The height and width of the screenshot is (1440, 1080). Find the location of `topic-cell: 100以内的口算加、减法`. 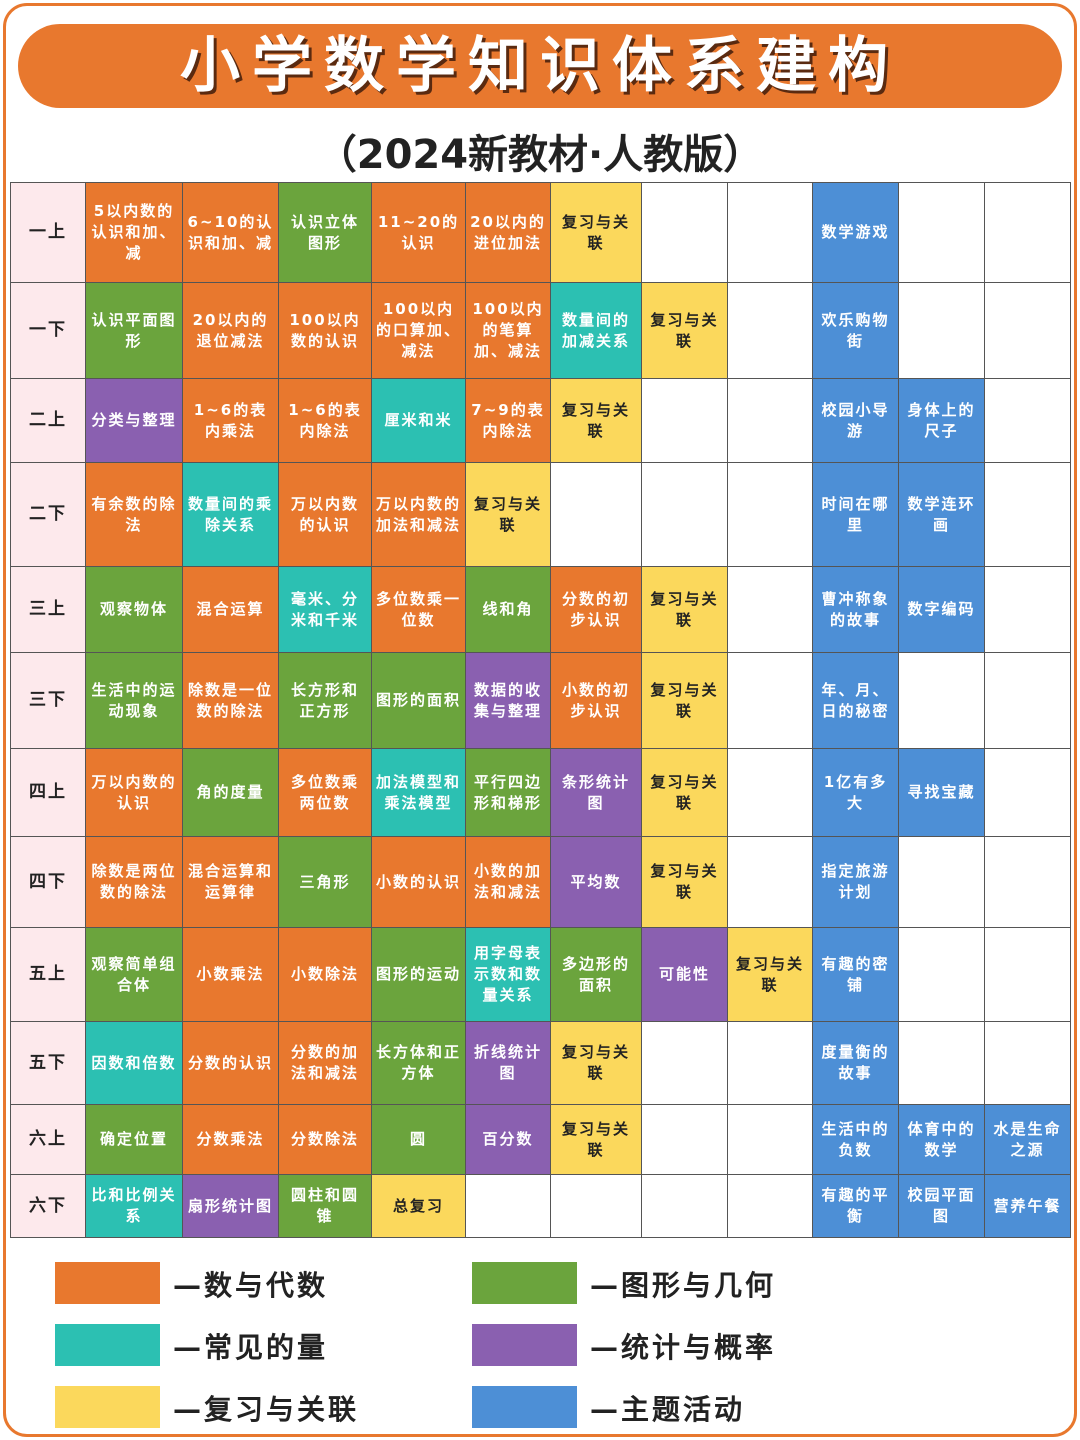

topic-cell: 100以内的口算加、减法 is located at coordinates (418, 330).